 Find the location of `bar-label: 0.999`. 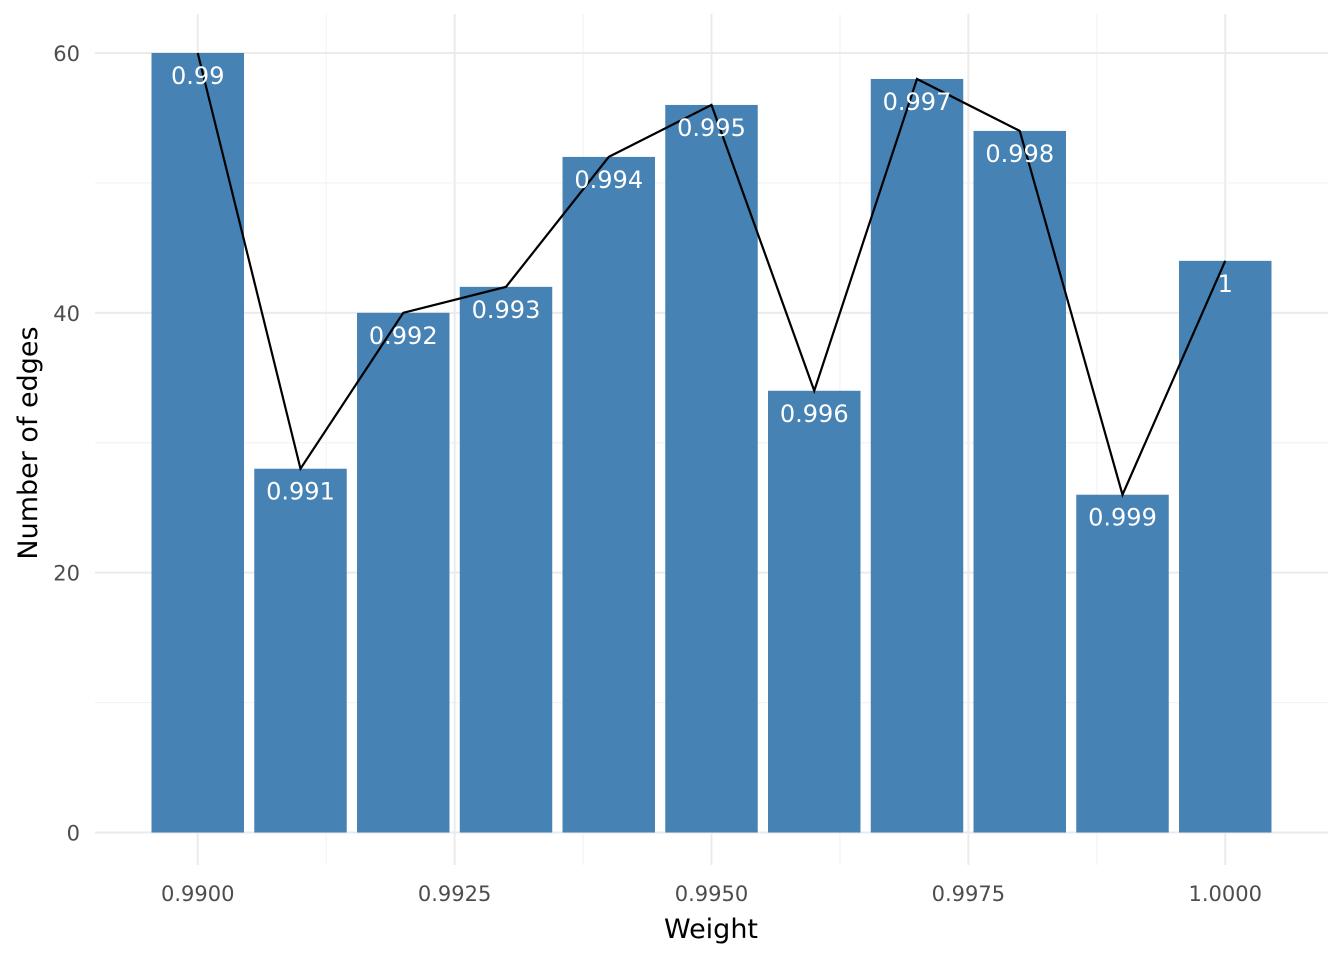

bar-label: 0.999 is located at coordinates (1122, 518).